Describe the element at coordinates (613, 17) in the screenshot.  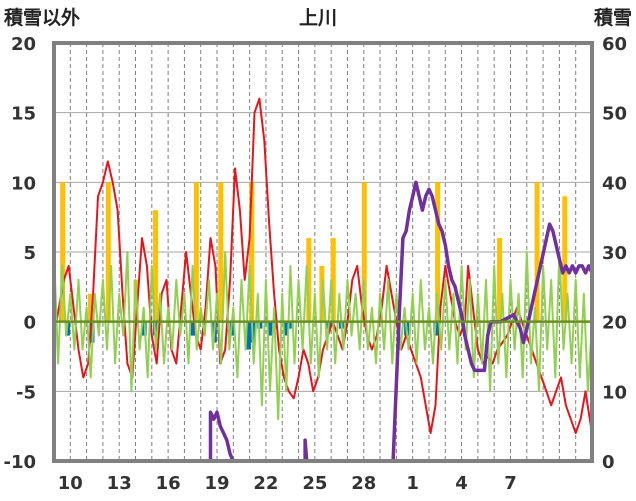
I see `right-axis-label: 積雪` at that location.